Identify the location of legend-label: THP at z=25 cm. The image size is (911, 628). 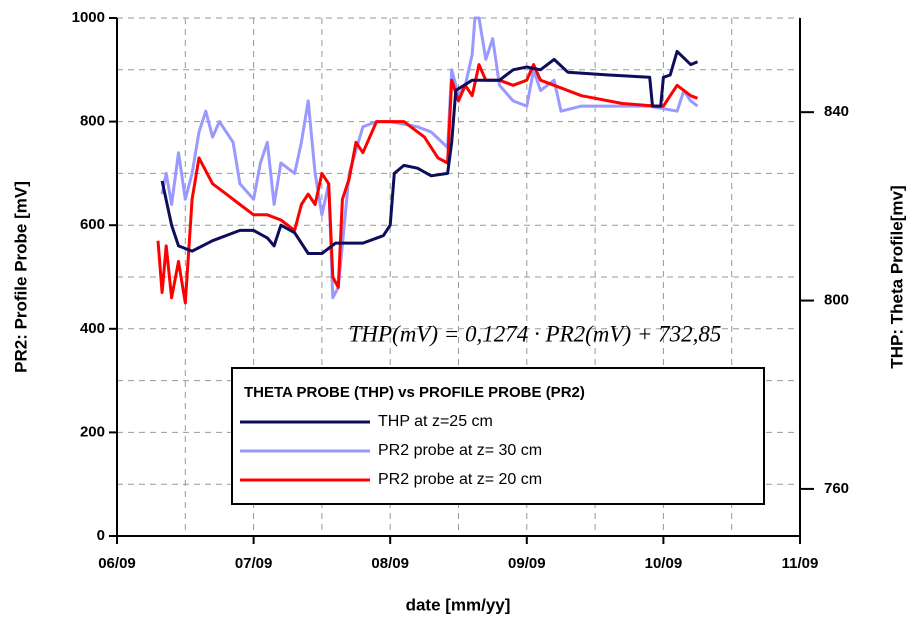
(435, 421).